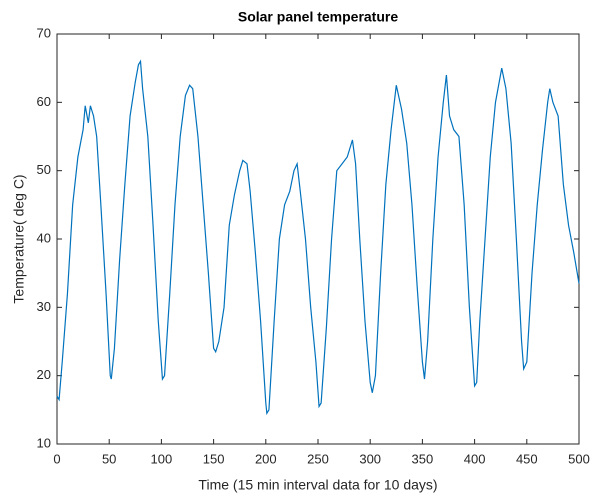  What do you see at coordinates (19, 238) in the screenshot?
I see `y-axis-label: Temperature( deg C)` at bounding box center [19, 238].